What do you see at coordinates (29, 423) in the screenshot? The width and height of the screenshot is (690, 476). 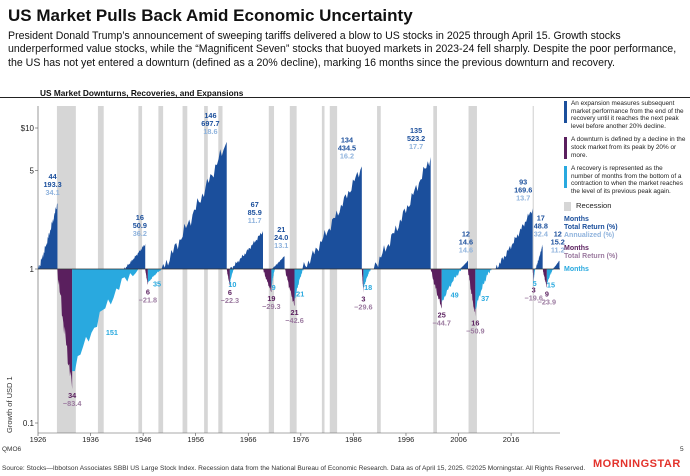 I see `y-tick-label: 0.1` at bounding box center [29, 423].